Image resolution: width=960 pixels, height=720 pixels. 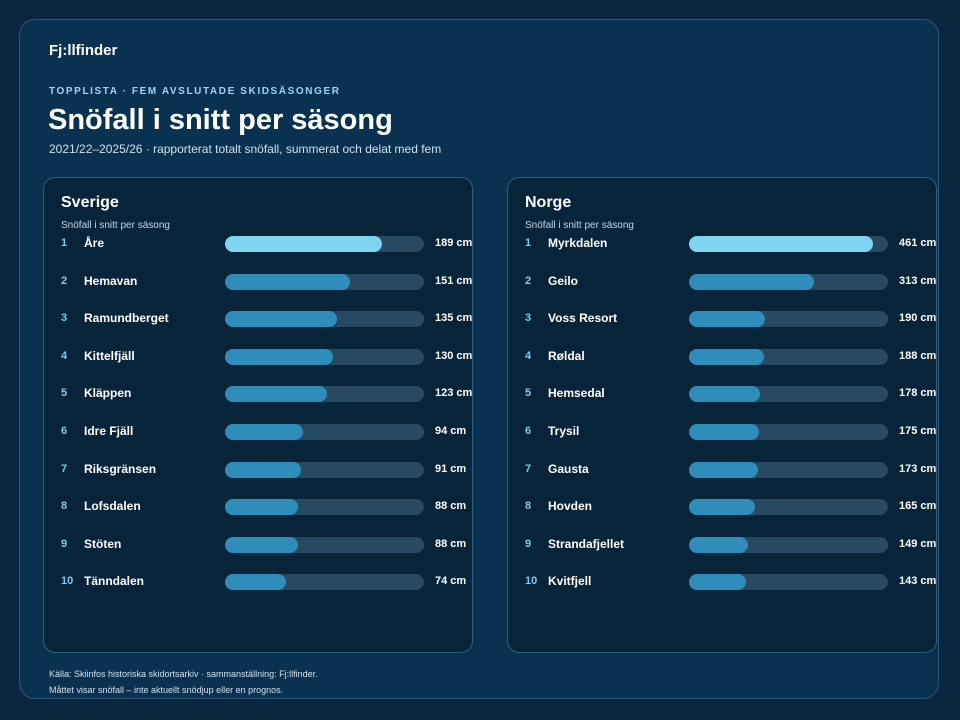 I want to click on value-label: 165 cm, so click(x=918, y=506).